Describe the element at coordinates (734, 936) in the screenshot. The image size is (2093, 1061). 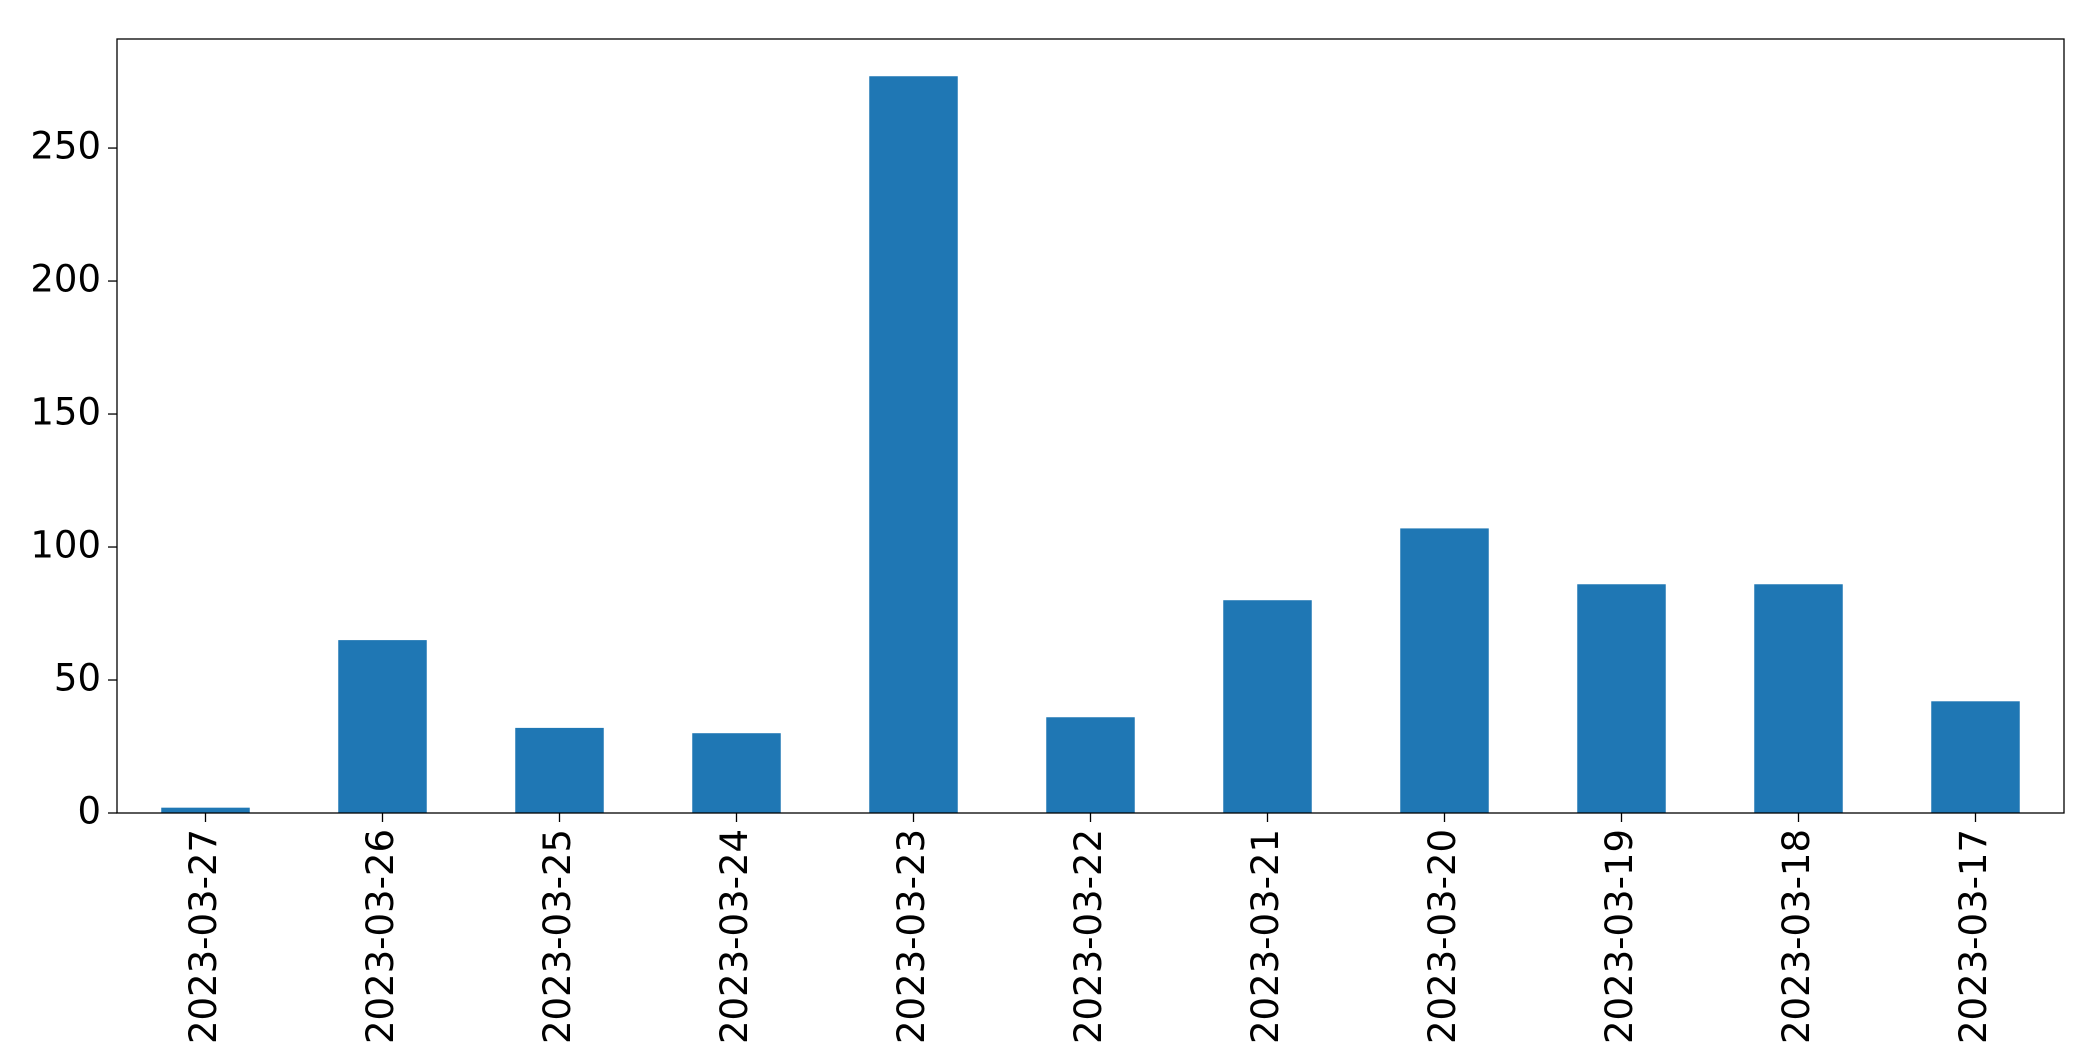
I see `x-tick-label: 2023-03-24` at that location.